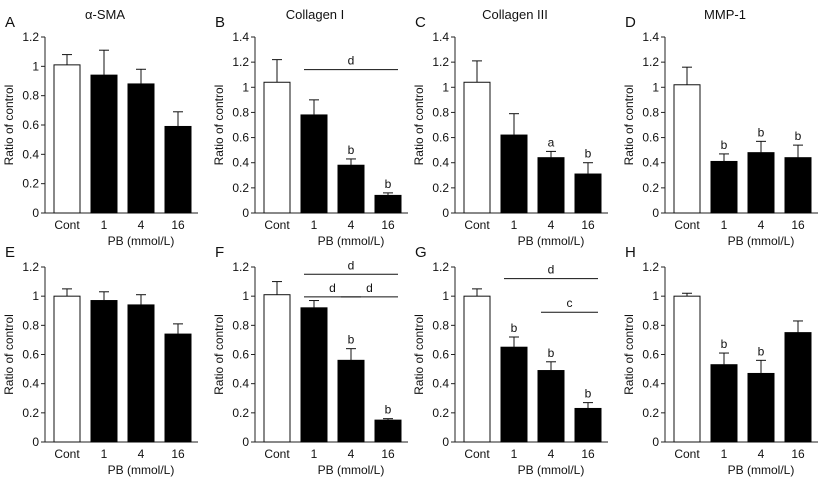 Image resolution: width=819 pixels, height=498 pixels. I want to click on panel-letter: H, so click(630, 252).